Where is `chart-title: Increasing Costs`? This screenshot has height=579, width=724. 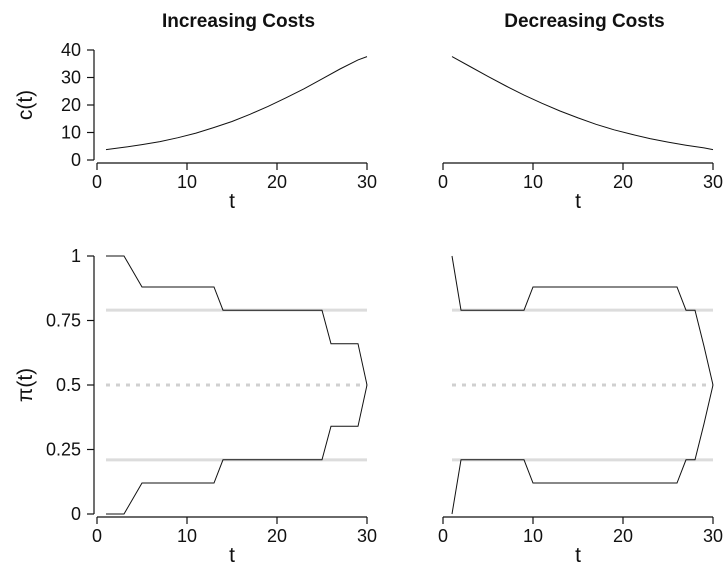 chart-title: Increasing Costs is located at coordinates (238, 21).